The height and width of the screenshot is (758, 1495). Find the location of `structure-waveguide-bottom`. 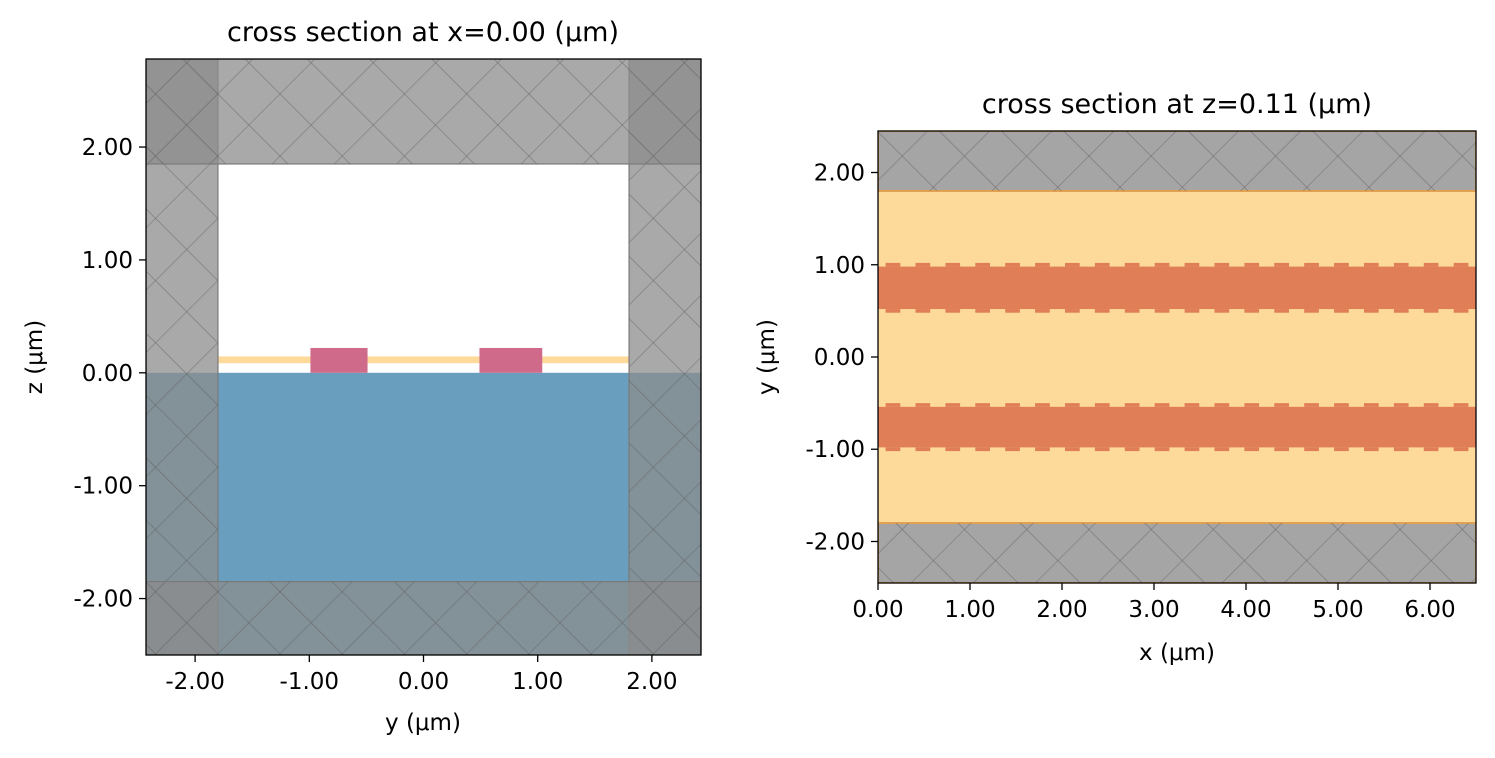

structure-waveguide-bottom is located at coordinates (1177, 427).